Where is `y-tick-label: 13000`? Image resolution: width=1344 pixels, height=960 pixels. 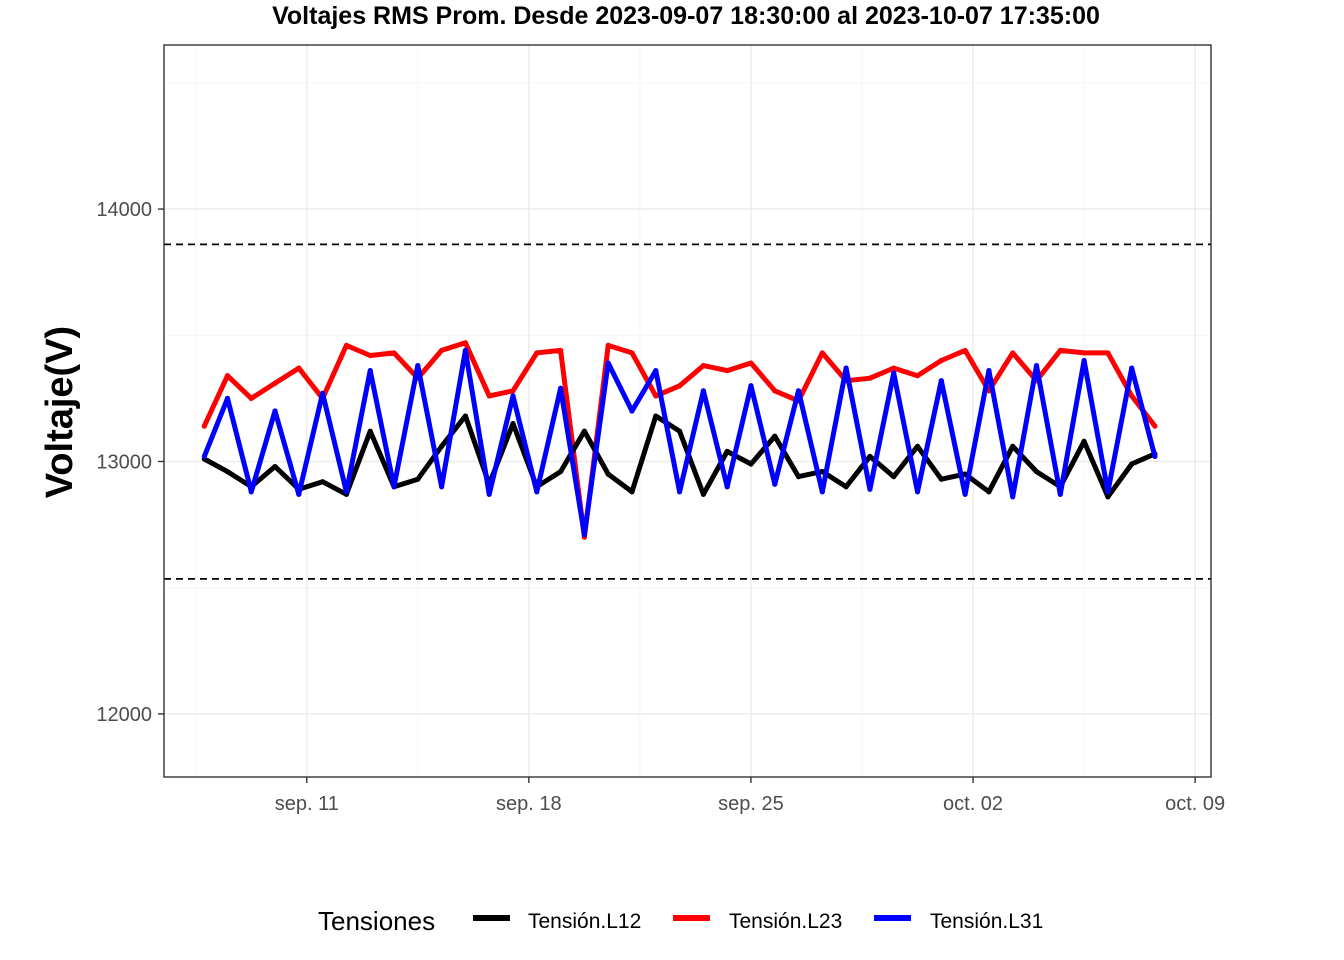
y-tick-label: 13000 is located at coordinates (124, 462).